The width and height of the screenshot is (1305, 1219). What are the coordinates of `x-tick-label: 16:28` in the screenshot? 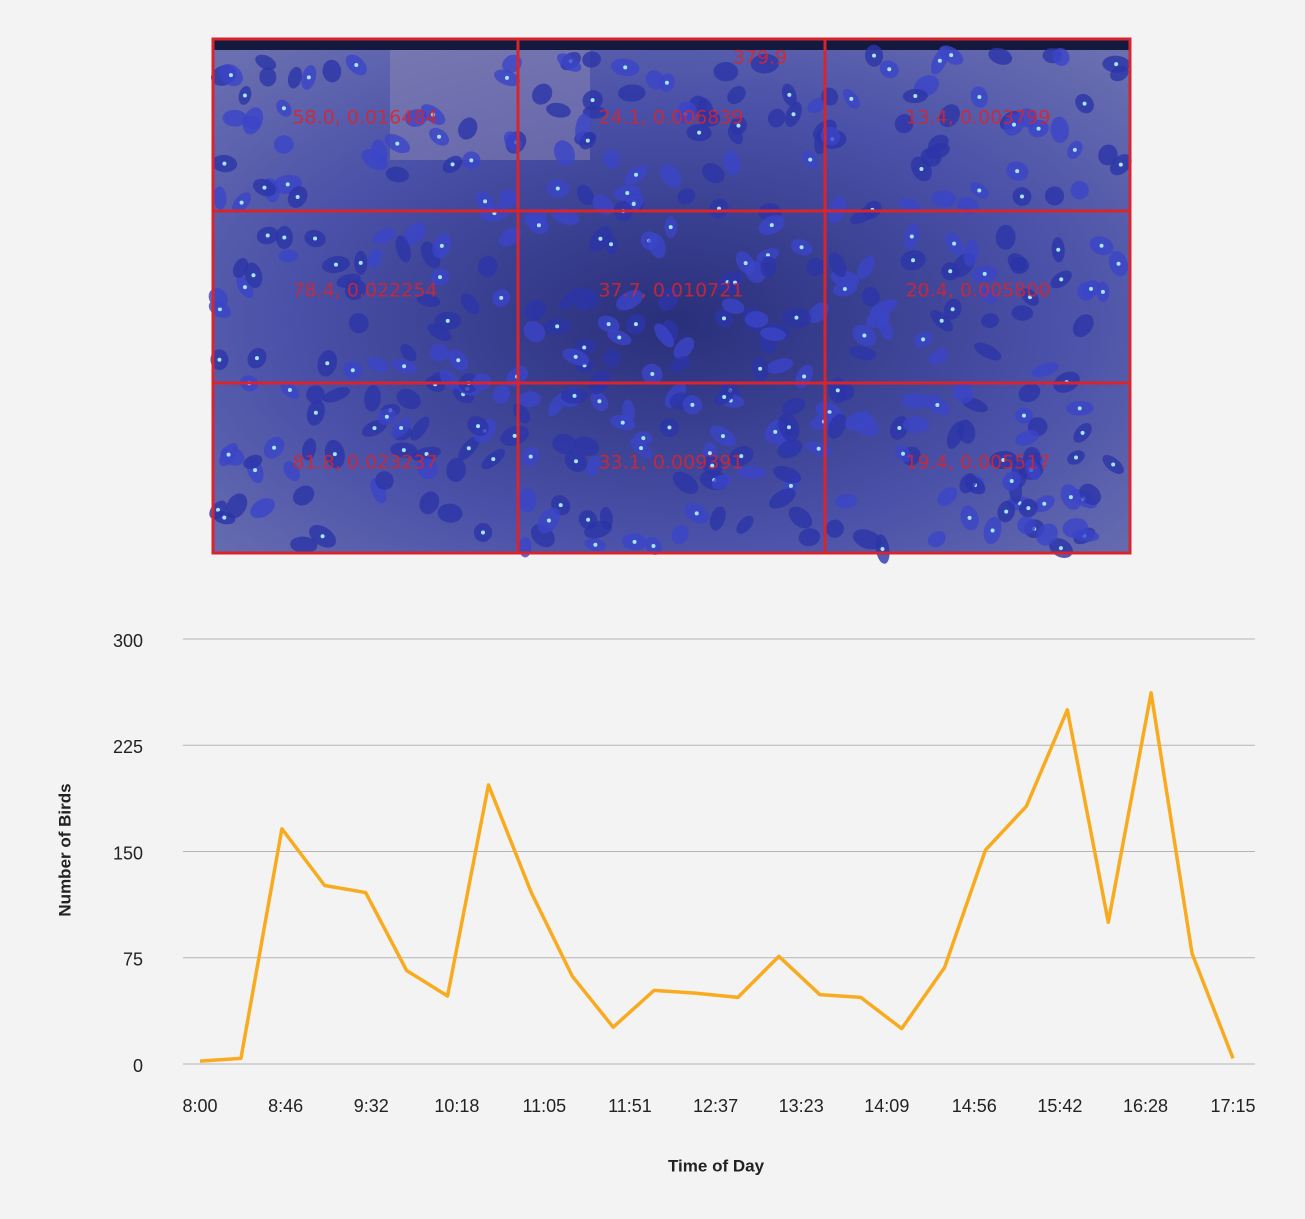 It's located at (1145, 1106).